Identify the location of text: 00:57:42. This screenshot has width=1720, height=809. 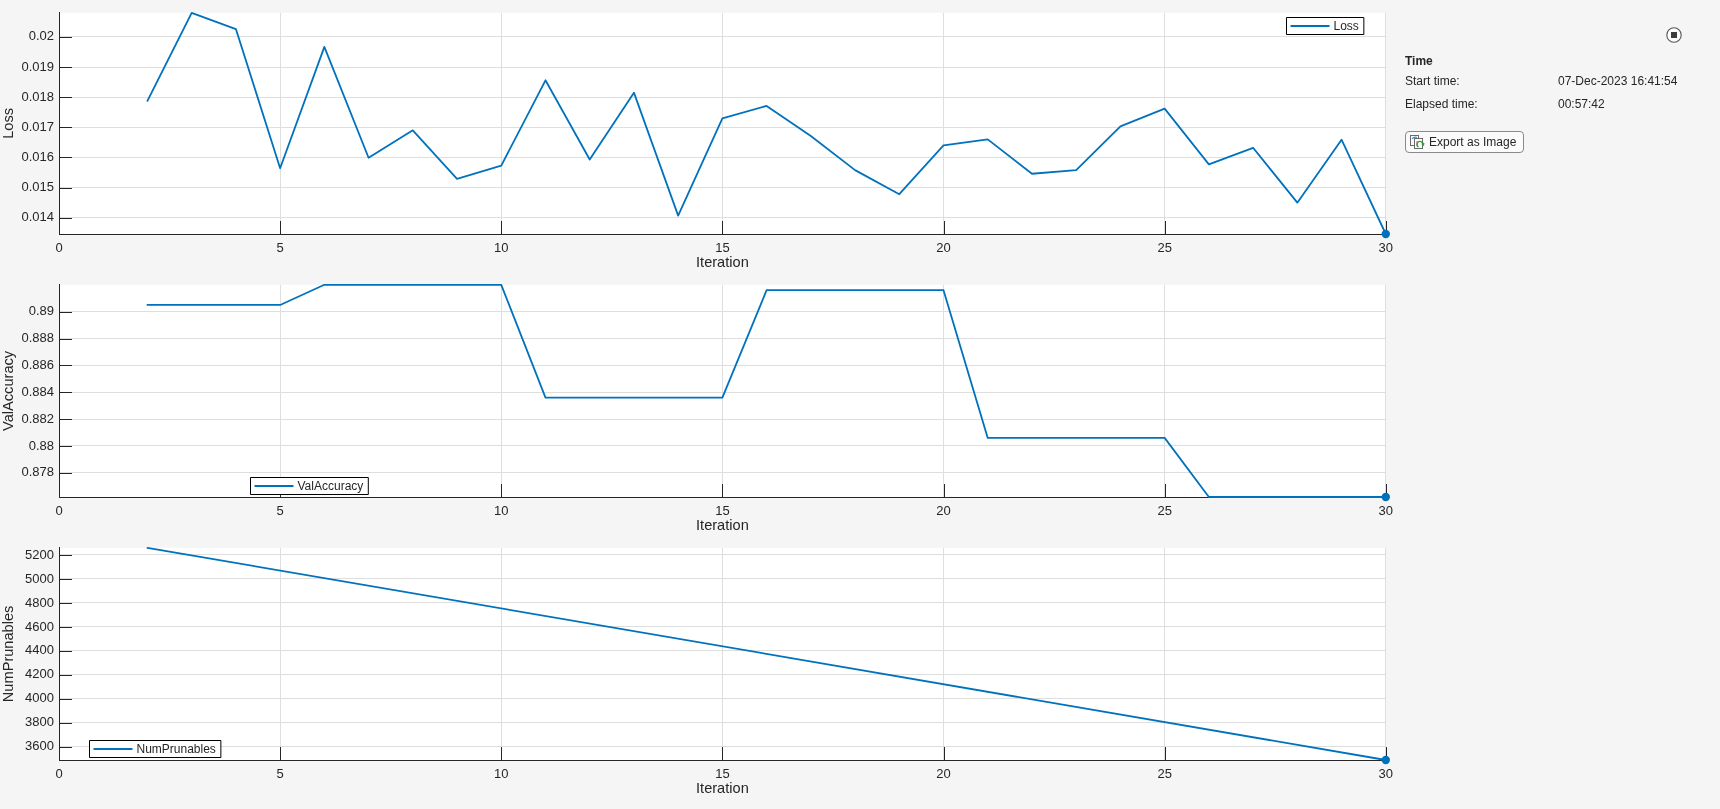
(1581, 104).